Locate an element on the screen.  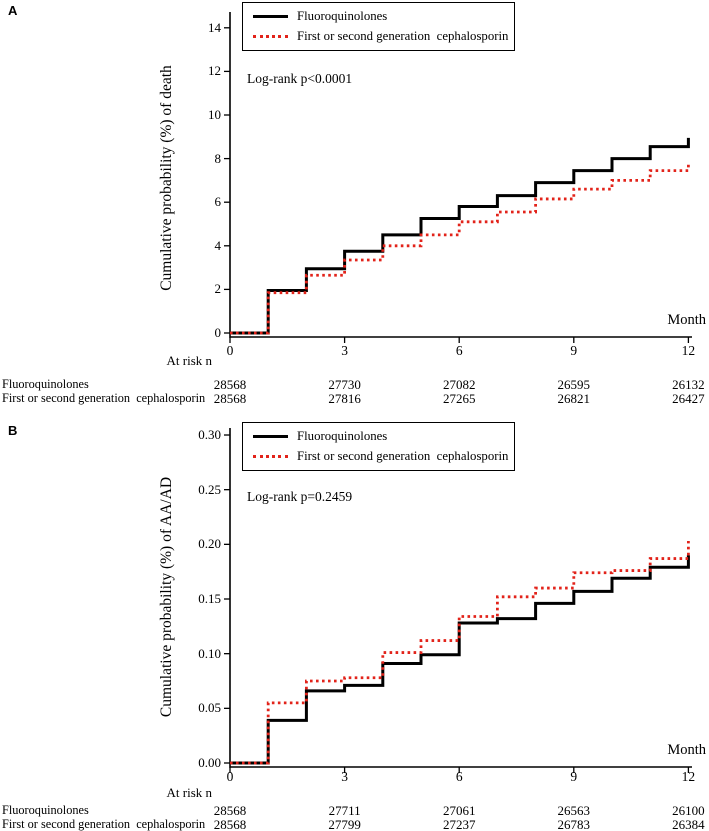
at-risk-value: 26595 is located at coordinates (574, 384).